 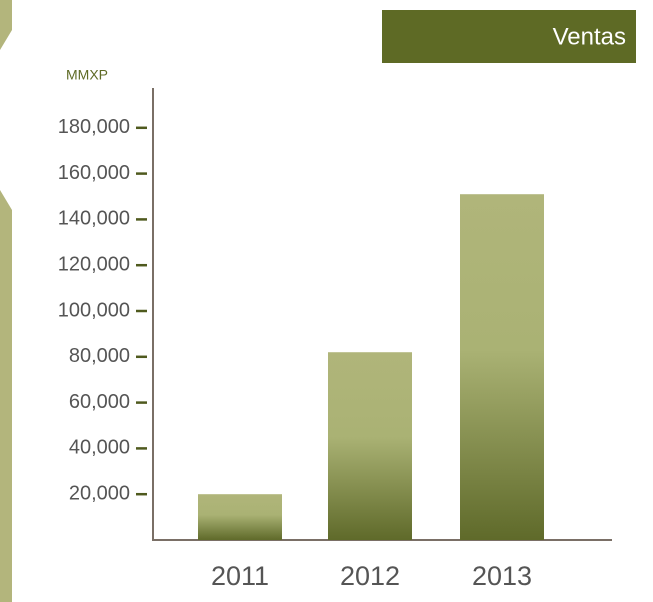 I want to click on y-tick-label: 80,000, so click(x=99, y=356).